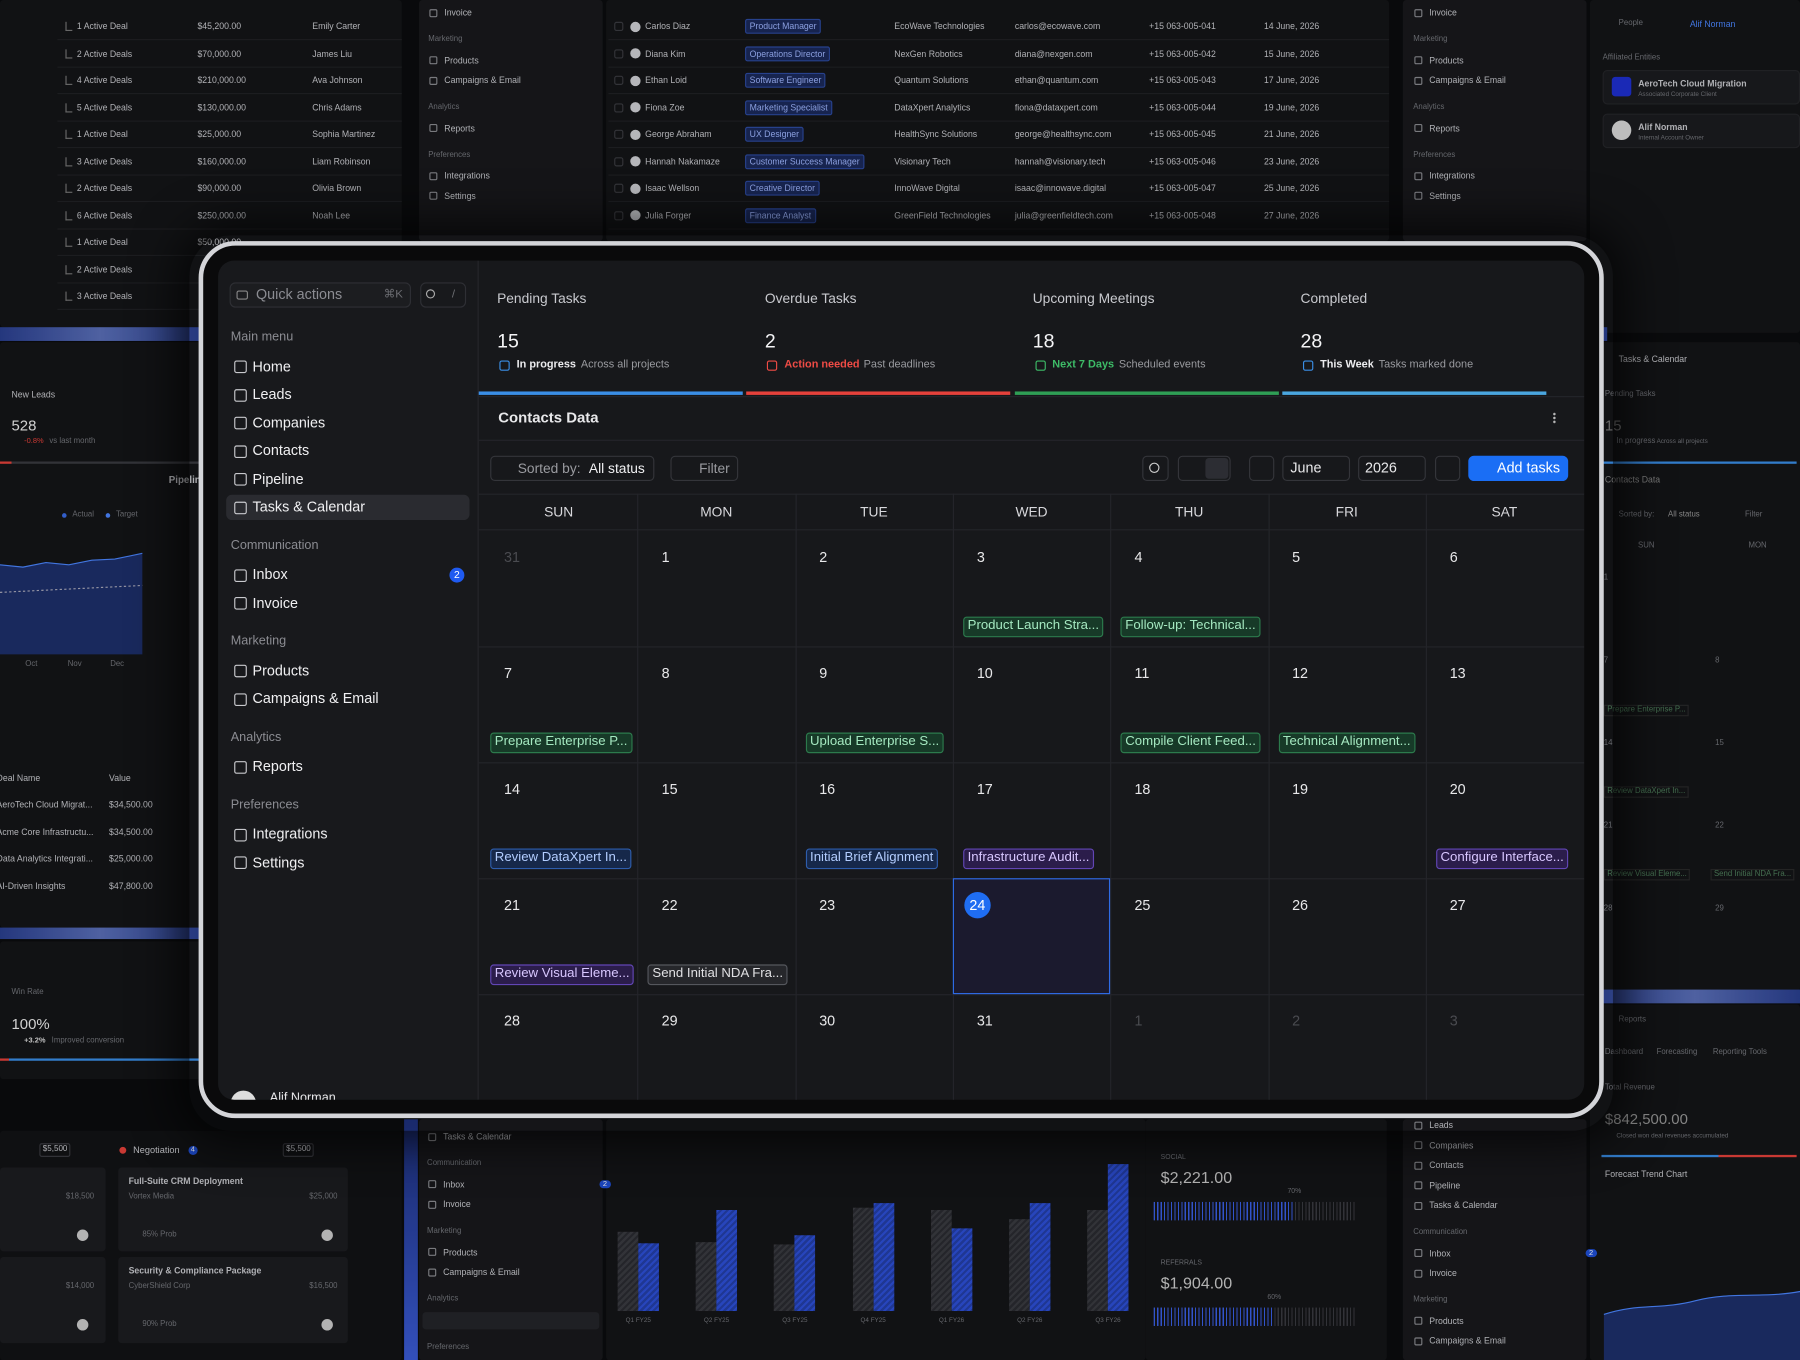  I want to click on menu-item: Invoice, so click(275, 602).